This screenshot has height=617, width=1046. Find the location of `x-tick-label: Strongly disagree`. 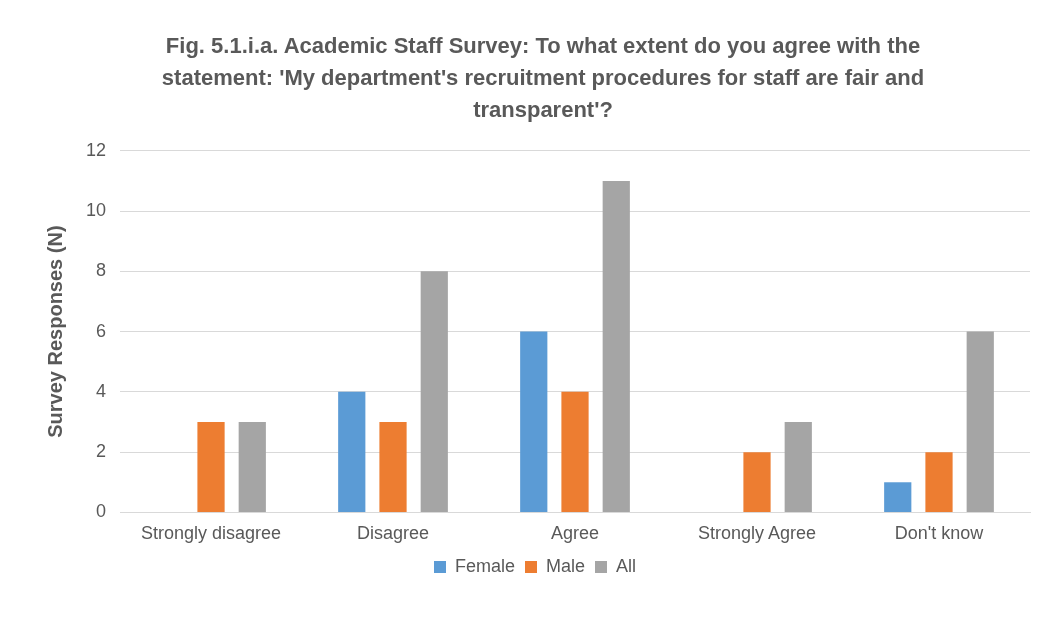

x-tick-label: Strongly disagree is located at coordinates (211, 533).